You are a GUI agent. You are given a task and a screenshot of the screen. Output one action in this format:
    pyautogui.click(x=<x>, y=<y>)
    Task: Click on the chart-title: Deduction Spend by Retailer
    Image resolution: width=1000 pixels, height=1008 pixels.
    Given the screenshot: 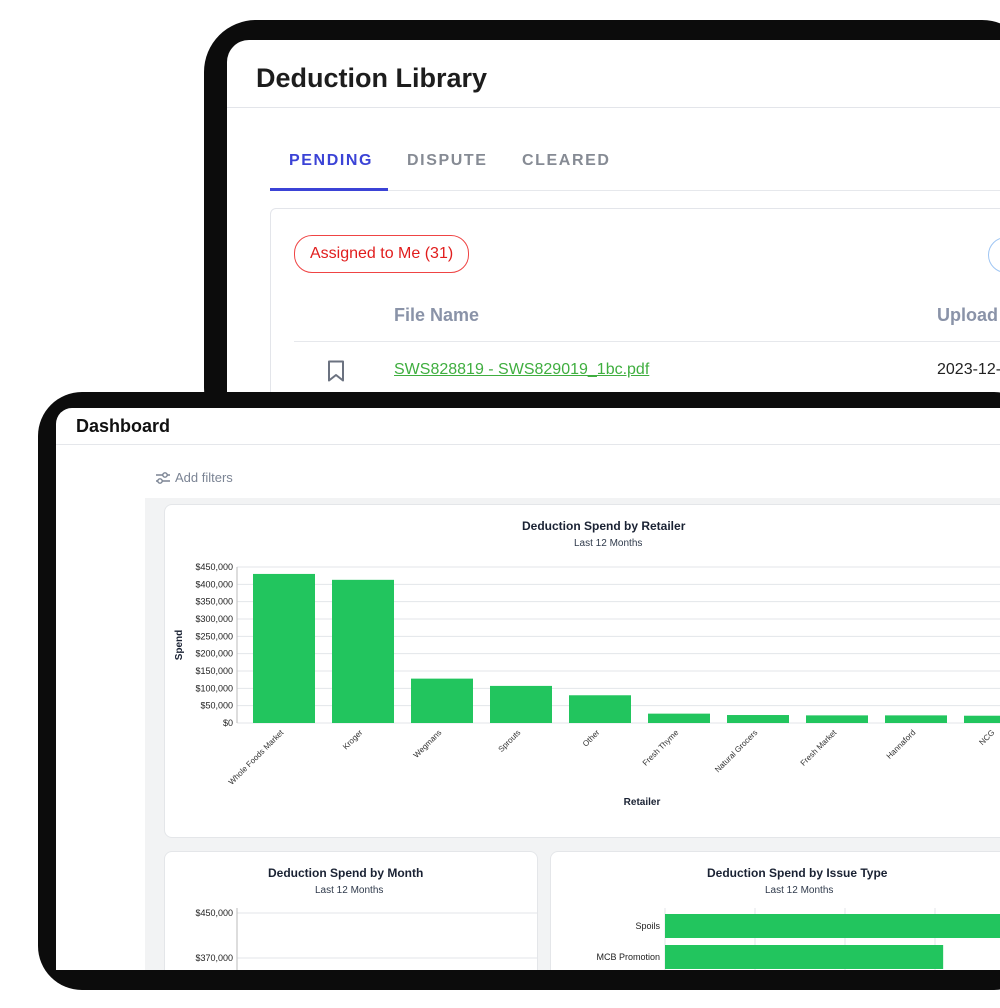 What is the action you would take?
    pyautogui.click(x=604, y=526)
    